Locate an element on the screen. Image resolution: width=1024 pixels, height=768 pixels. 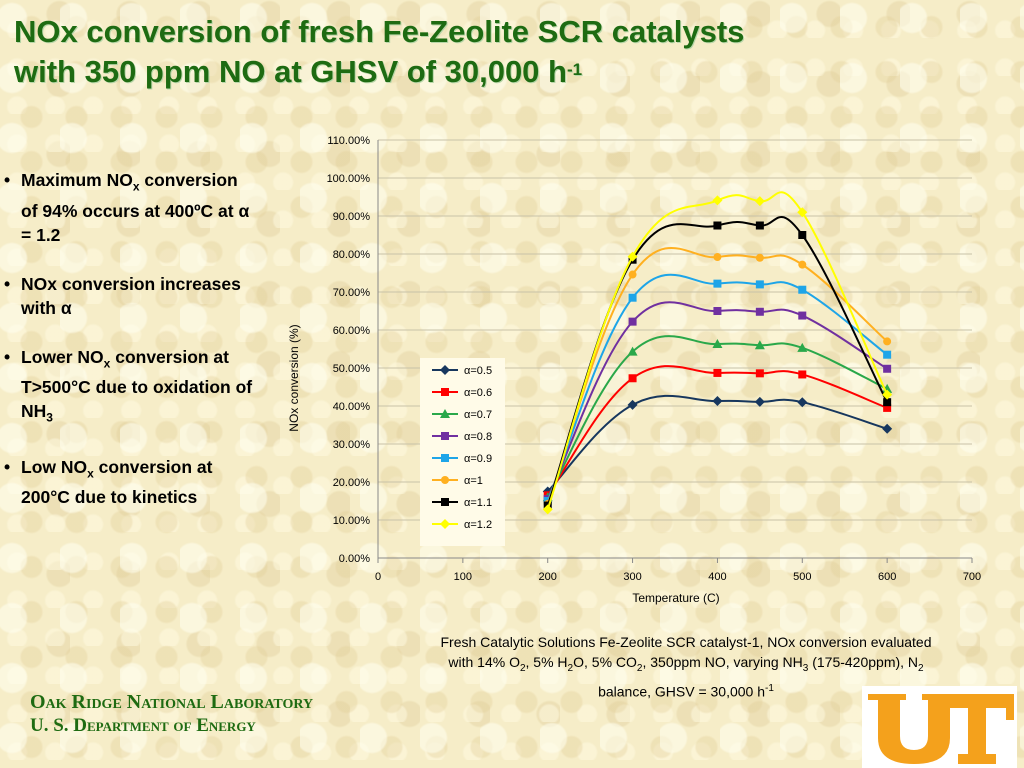
org-line-2: U. S. Department of Energy is located at coordinates (143, 725).